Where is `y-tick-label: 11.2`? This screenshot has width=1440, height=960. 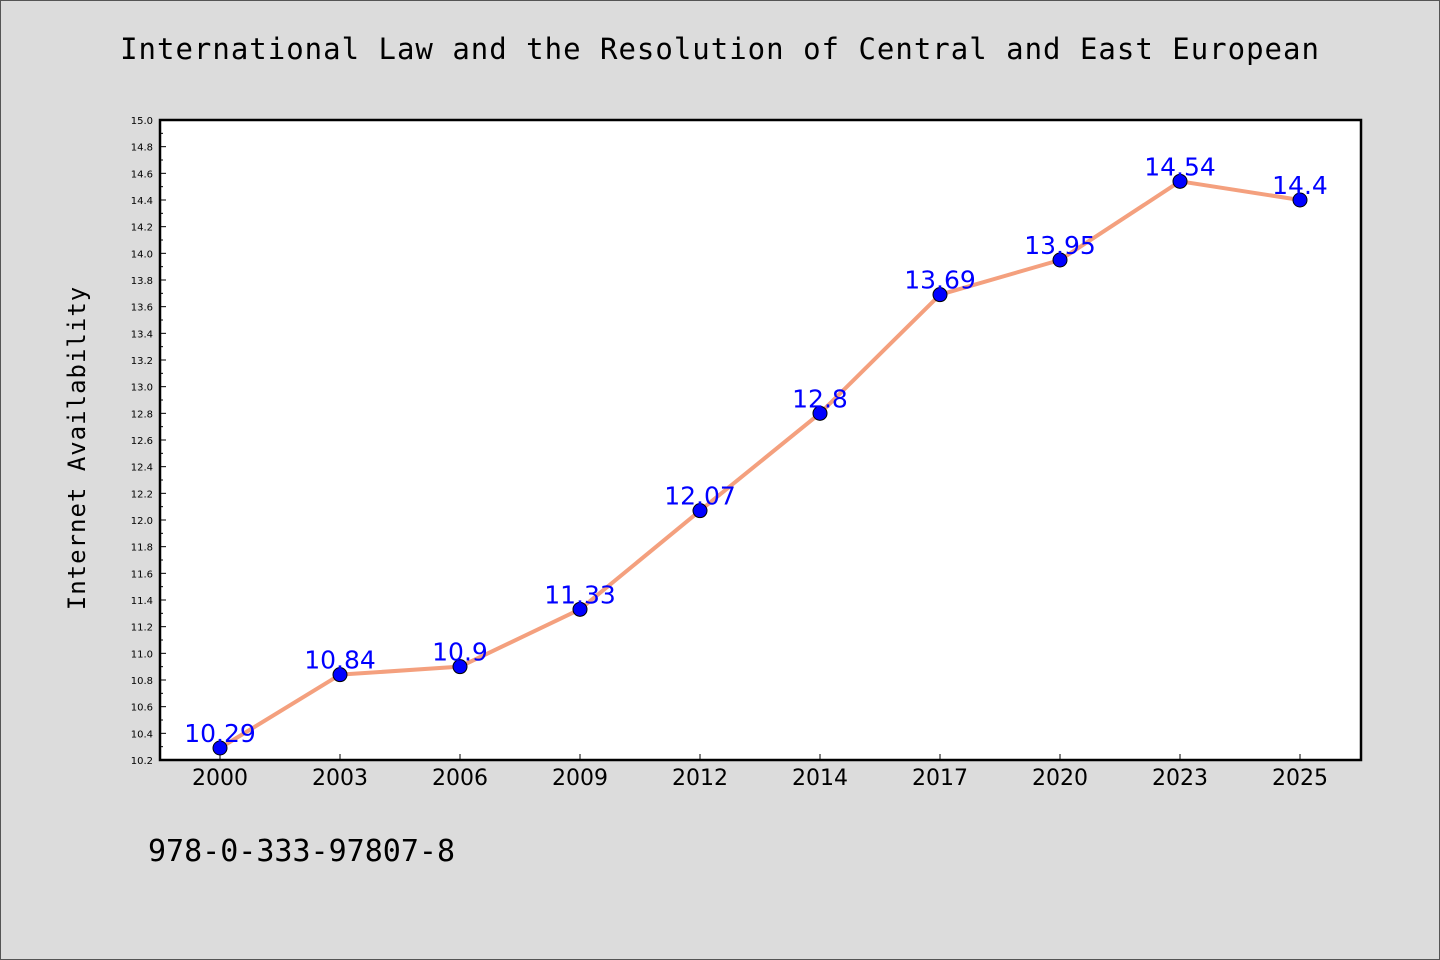
y-tick-label: 11.2 is located at coordinates (142, 628).